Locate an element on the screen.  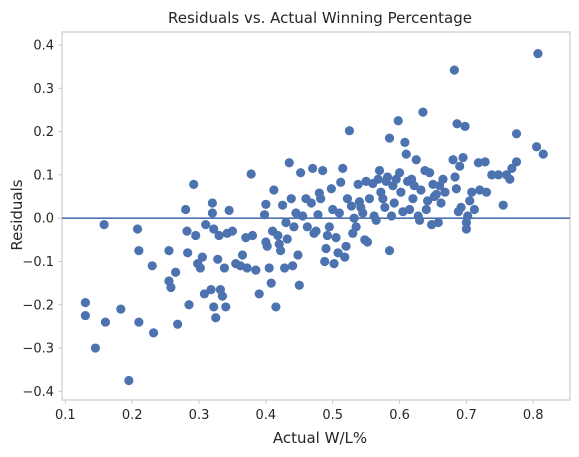
y-tick-label: 0.3 is located at coordinates (43, 89).